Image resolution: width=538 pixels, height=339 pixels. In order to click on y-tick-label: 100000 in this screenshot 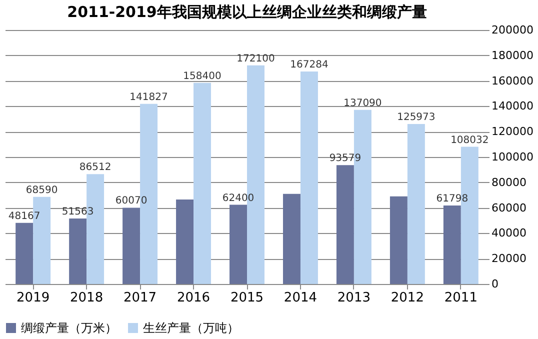, I will do `click(513, 157)`.